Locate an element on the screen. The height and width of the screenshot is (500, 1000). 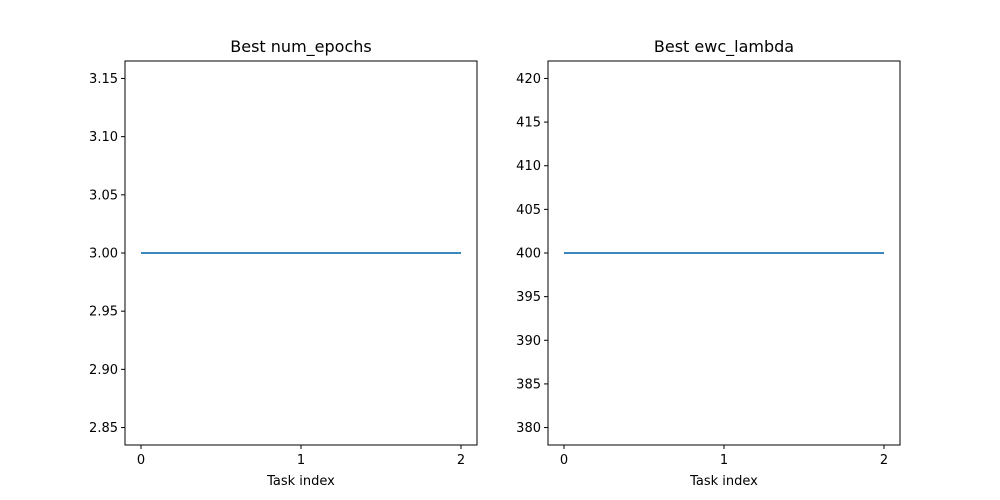
y-tick-label: 2.90 is located at coordinates (103, 370).